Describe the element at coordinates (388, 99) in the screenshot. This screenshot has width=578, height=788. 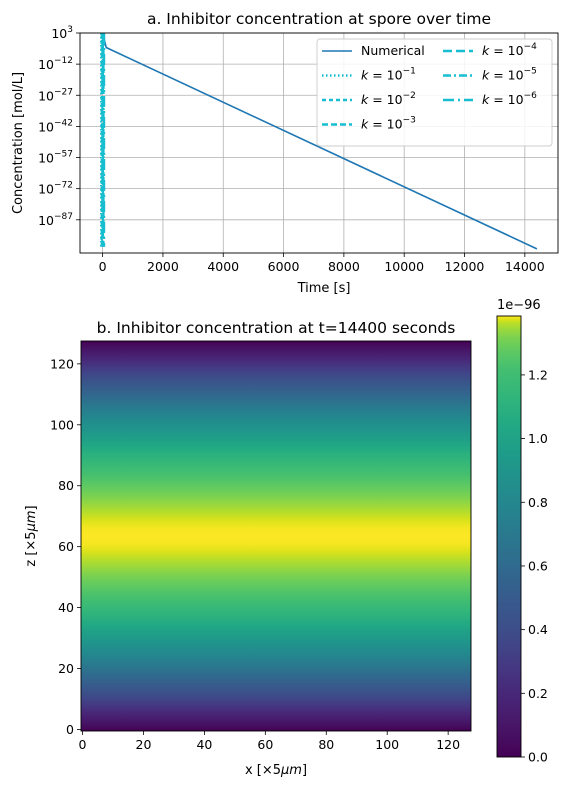
I see `legend-label: k = 10−2` at that location.